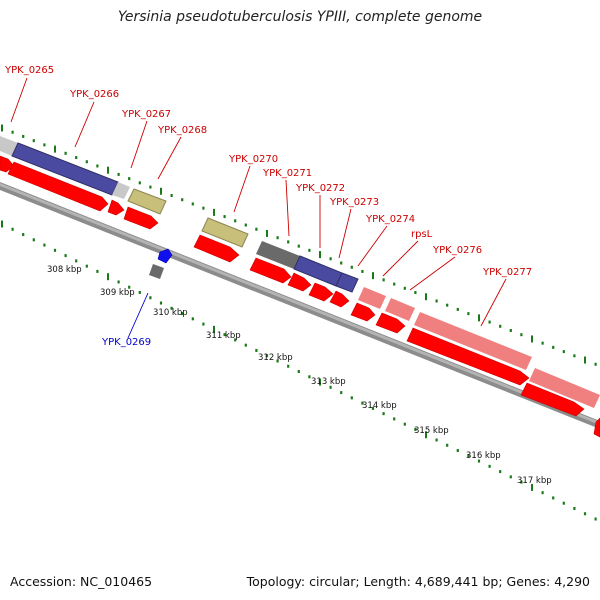 This screenshot has height=600, width=600. What do you see at coordinates (431, 431) in the screenshot?
I see `kbp-label: 315 kbp` at bounding box center [431, 431].